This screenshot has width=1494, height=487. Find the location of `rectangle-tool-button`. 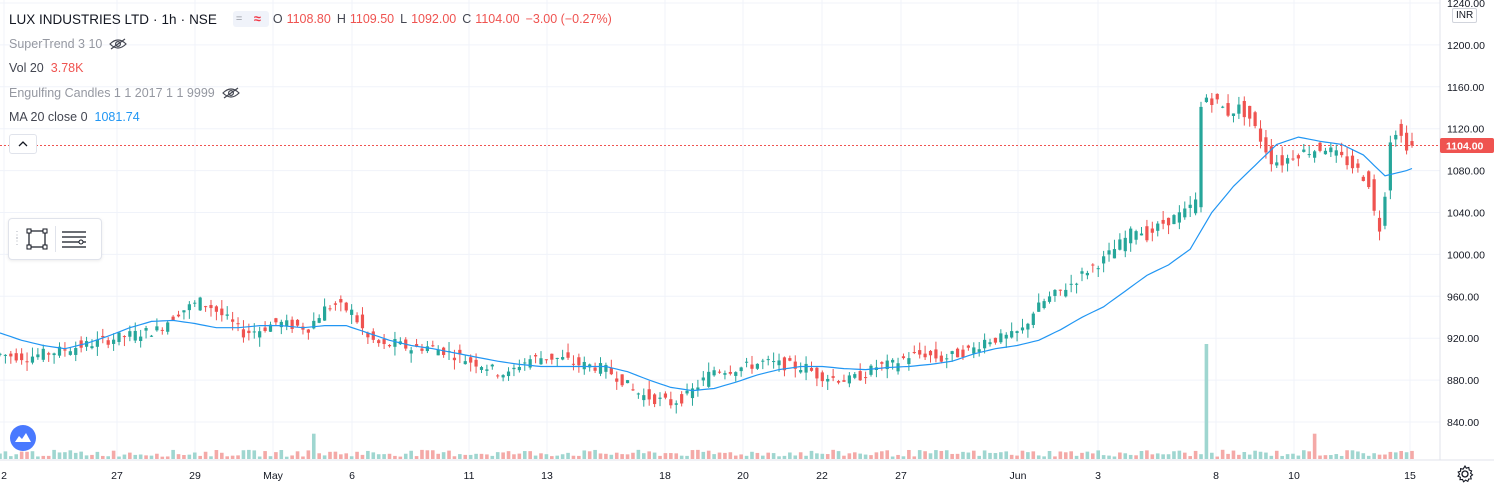

rectangle-tool-button is located at coordinates (37, 239).